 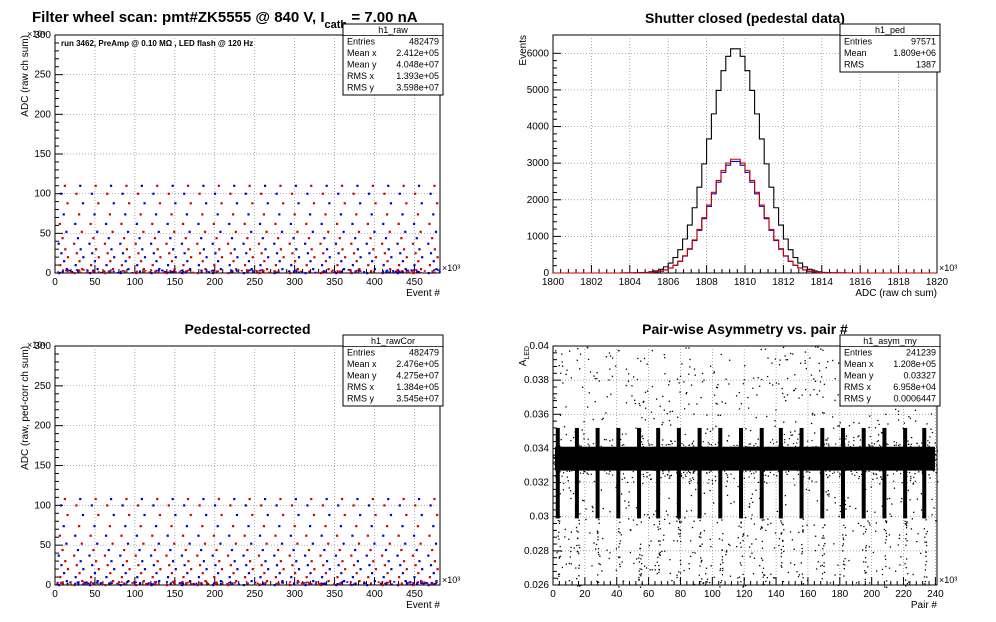 I want to click on rawCor-xtick-label: 200, so click(x=214, y=594).